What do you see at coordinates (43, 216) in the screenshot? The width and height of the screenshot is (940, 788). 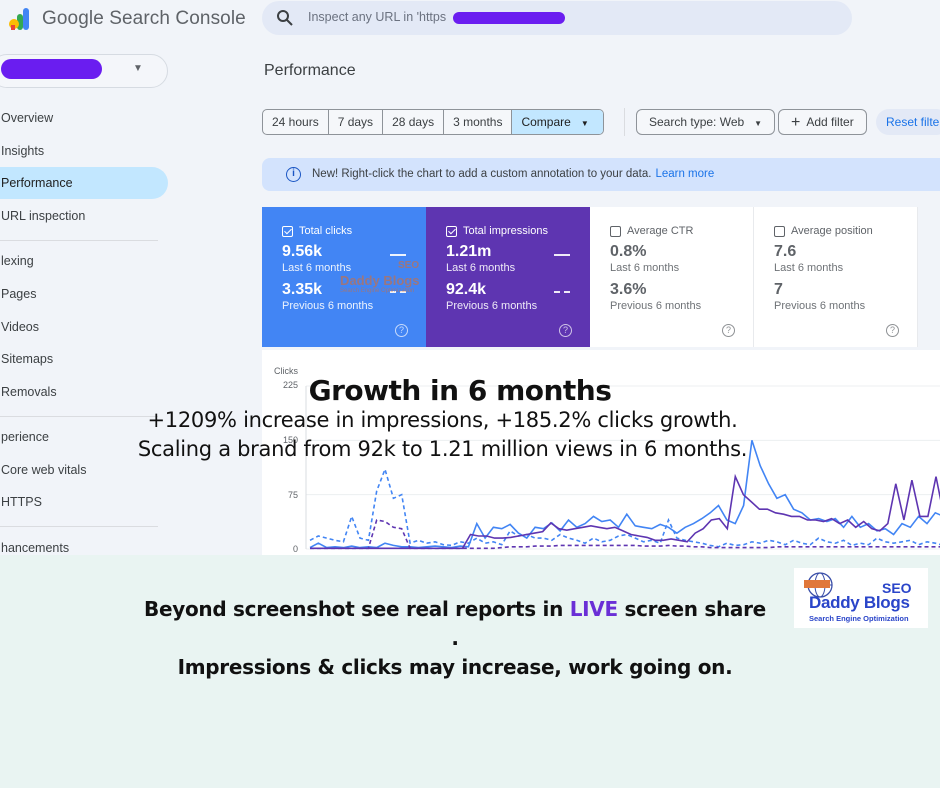 I see `sidebar-item-url-inspection: URL inspection` at bounding box center [43, 216].